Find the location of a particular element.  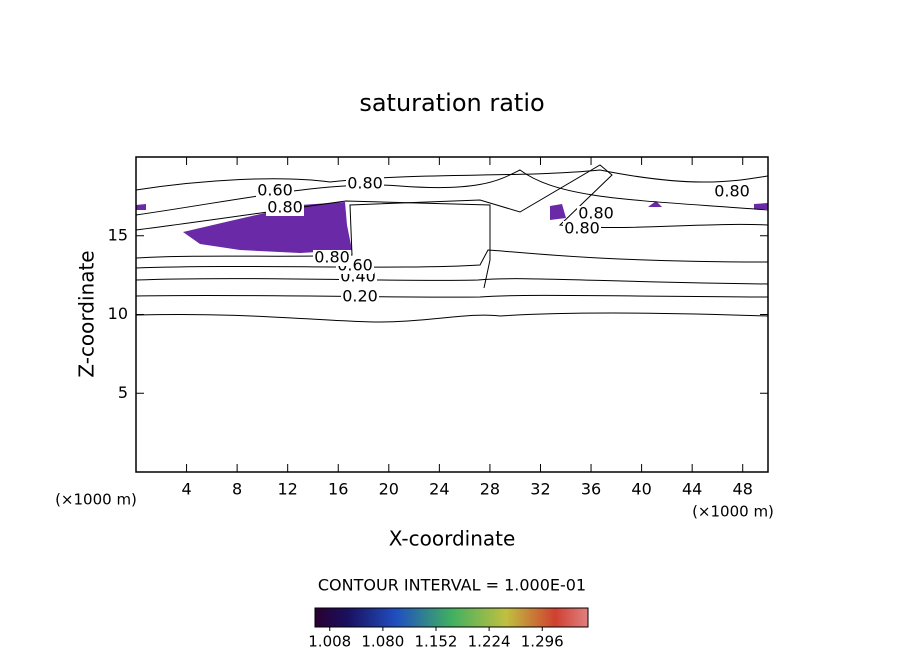

contour-label: 0.20 is located at coordinates (360, 296).